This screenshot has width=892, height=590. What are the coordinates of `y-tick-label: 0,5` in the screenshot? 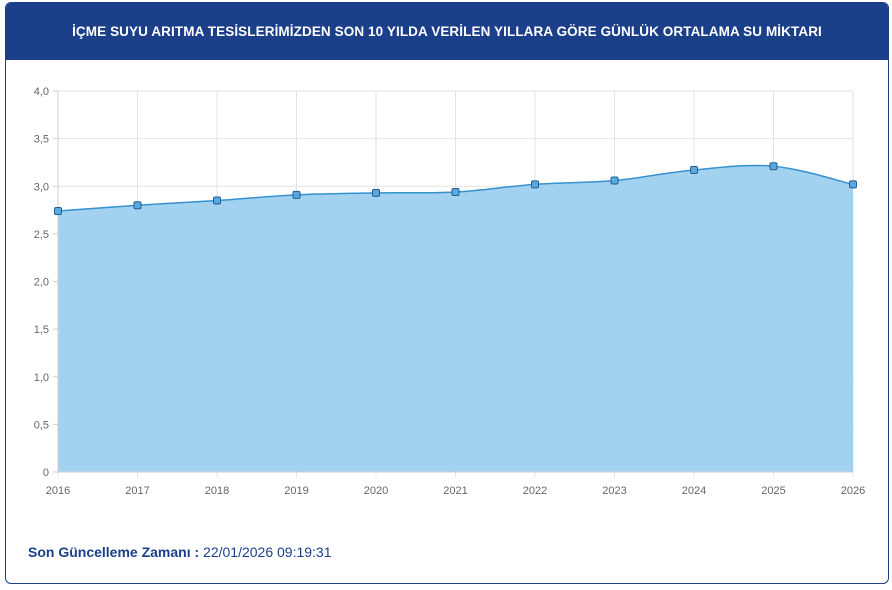 It's located at (41, 425).